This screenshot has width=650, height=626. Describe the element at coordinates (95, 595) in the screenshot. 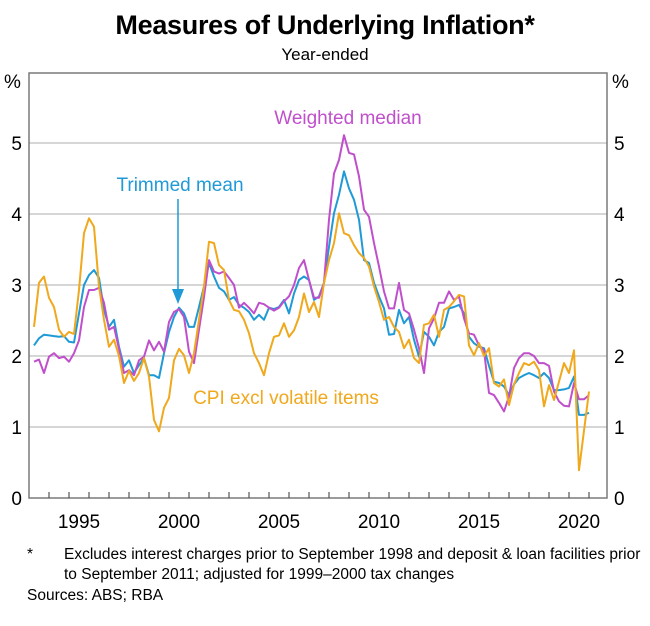

I see `sources-note: Sources: ABS; RBA` at that location.